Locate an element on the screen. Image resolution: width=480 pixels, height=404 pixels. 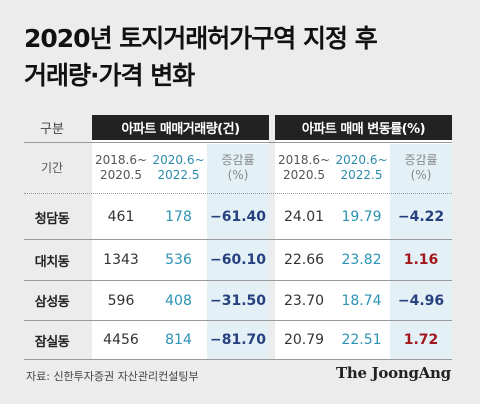
cell-volume-after: 814 is located at coordinates (178, 340).